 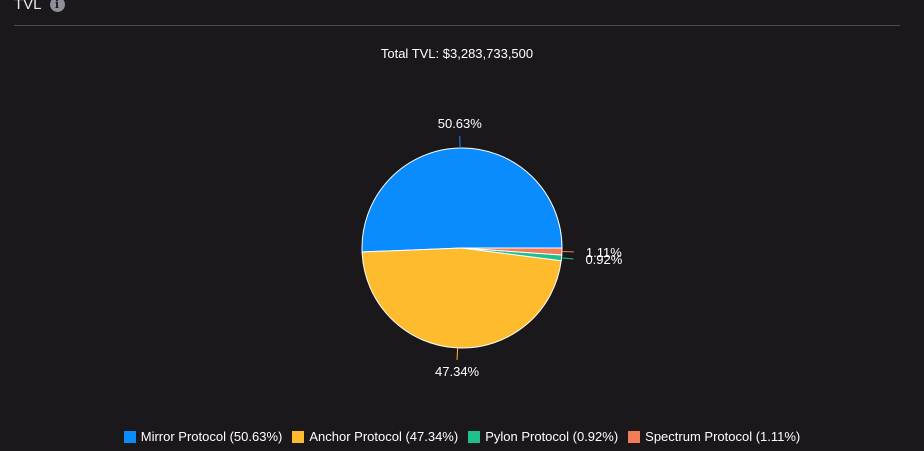 I want to click on slice-label-mirror-protocol: 50.63%, so click(x=460, y=123).